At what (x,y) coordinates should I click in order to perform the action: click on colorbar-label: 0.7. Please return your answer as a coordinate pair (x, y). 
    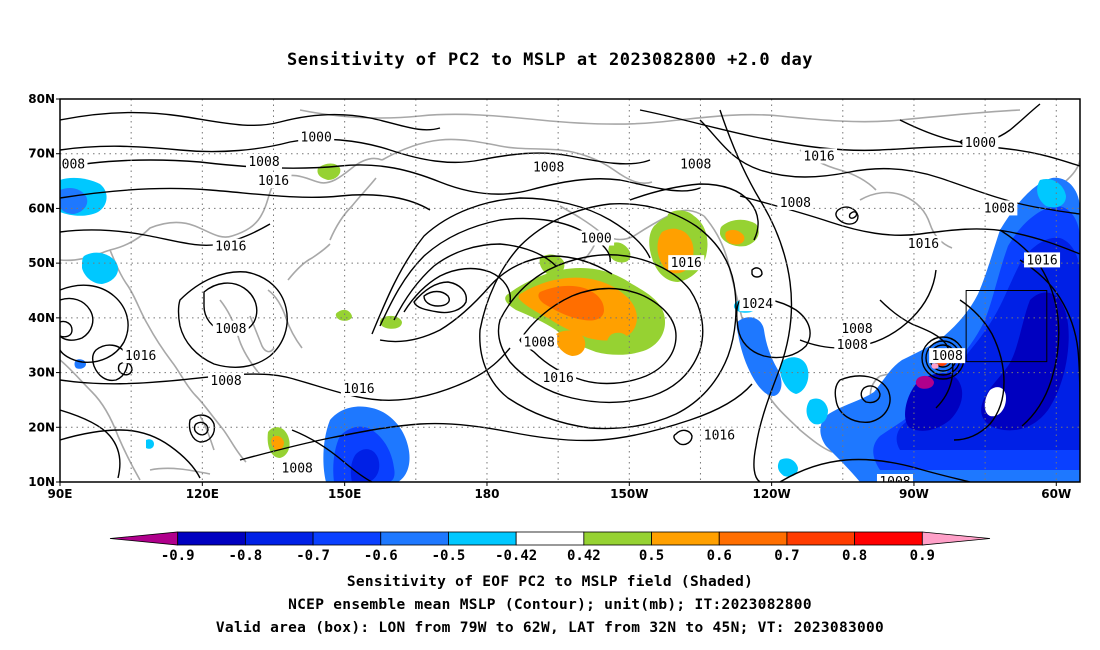
    Looking at the image, I should click on (786, 556).